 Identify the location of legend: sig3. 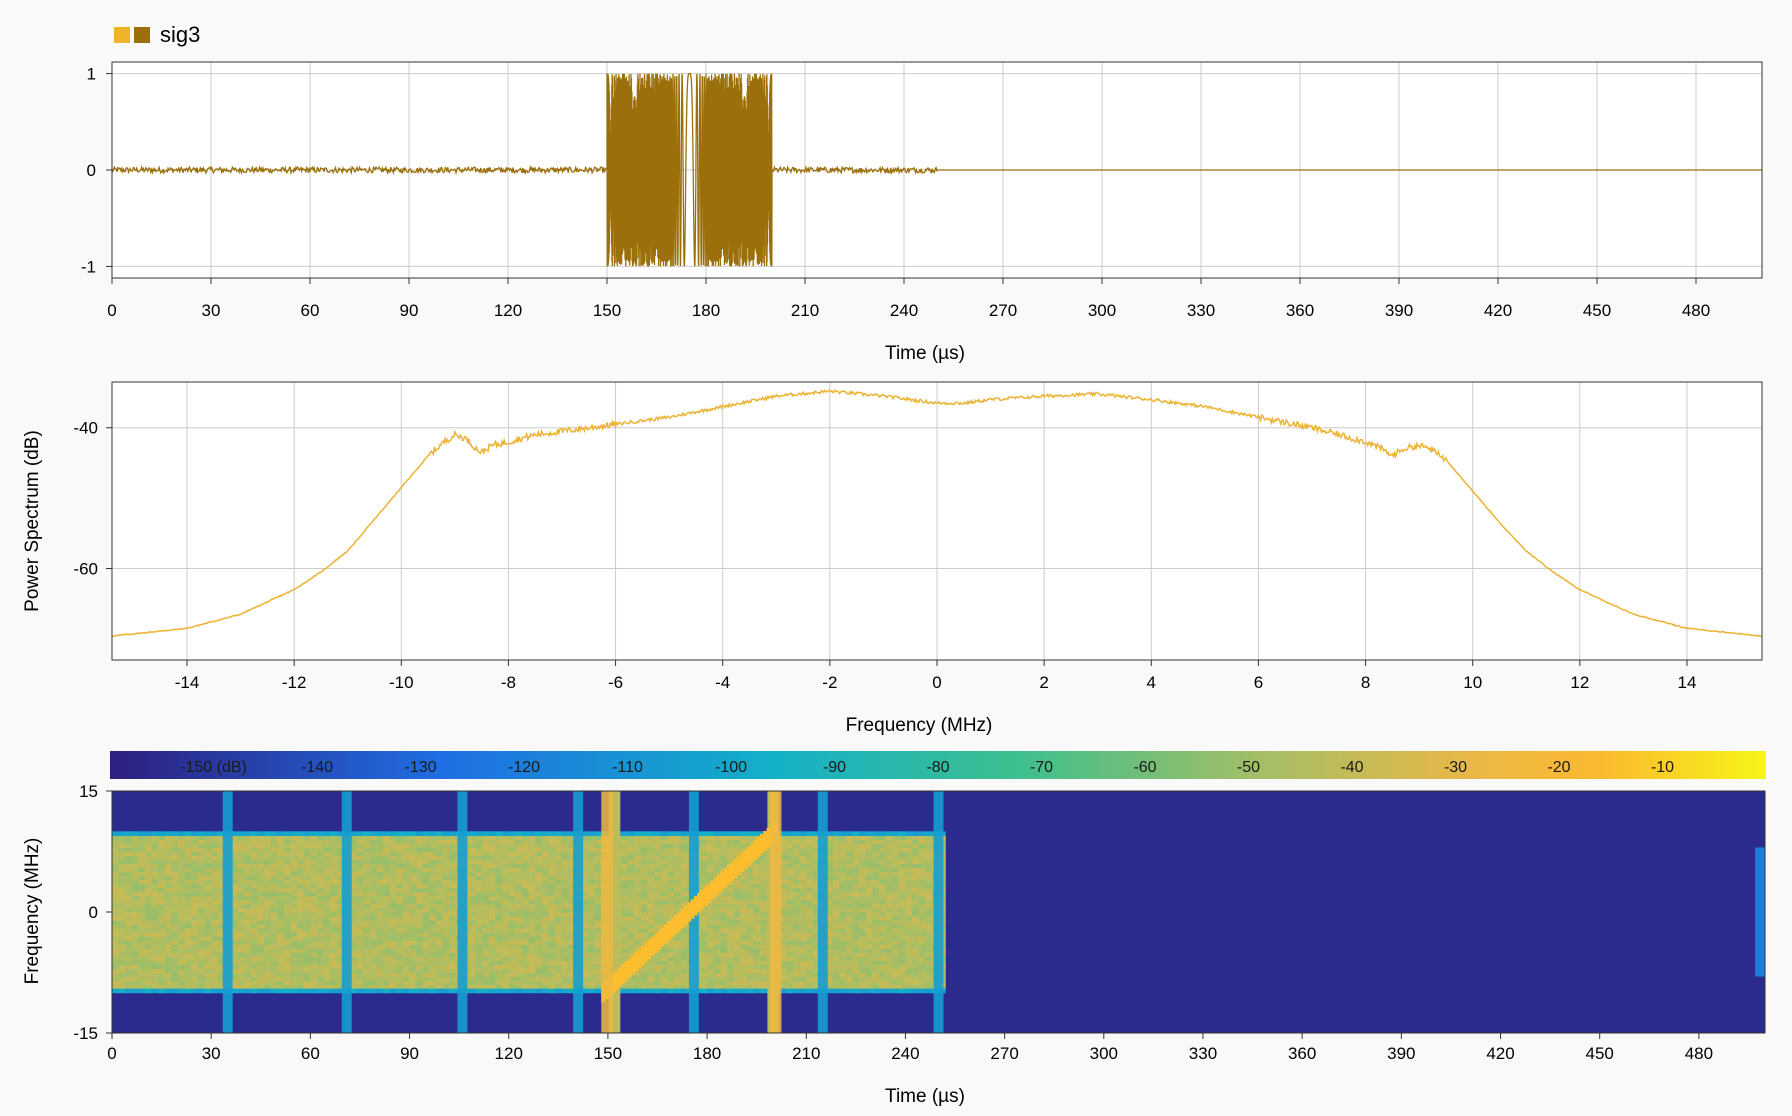
(157, 35).